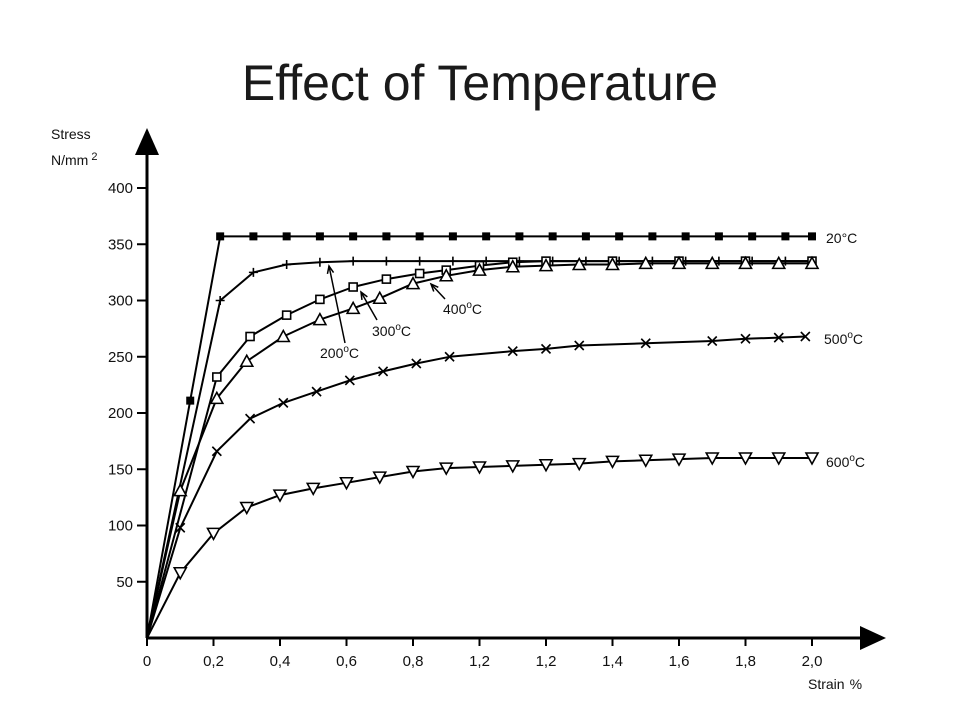 The width and height of the screenshot is (960, 720). Describe the element at coordinates (455, 299) in the screenshot. I see `annotation-400c: 400oC` at that location.